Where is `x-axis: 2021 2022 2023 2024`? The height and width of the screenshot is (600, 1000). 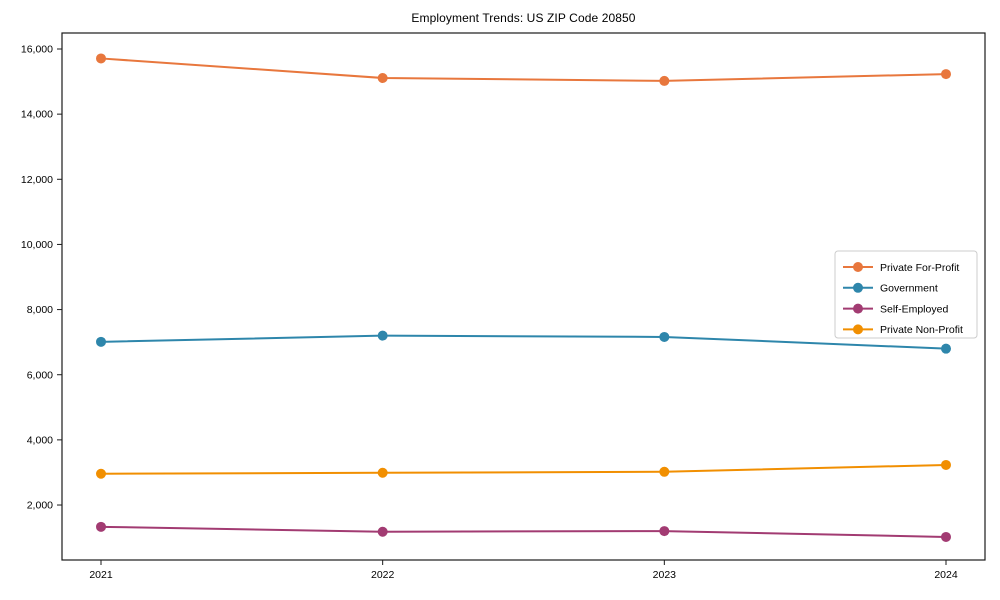
x-axis: 2021 2022 2023 2024 is located at coordinates (523, 570).